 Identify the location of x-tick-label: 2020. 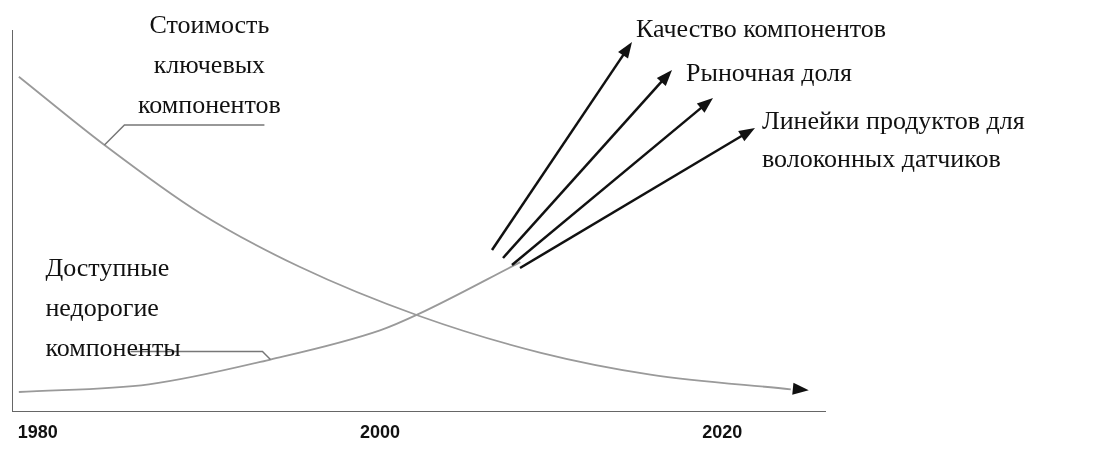
(722, 432).